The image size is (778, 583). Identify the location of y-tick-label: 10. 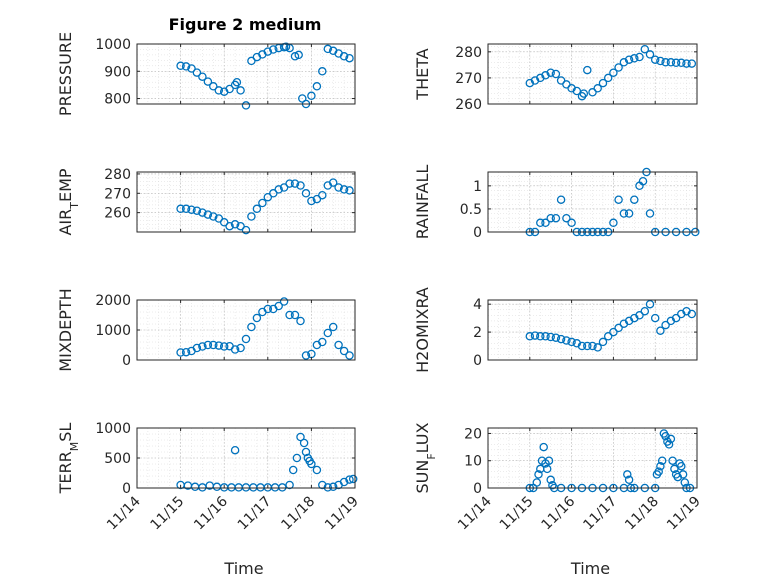
(473, 462).